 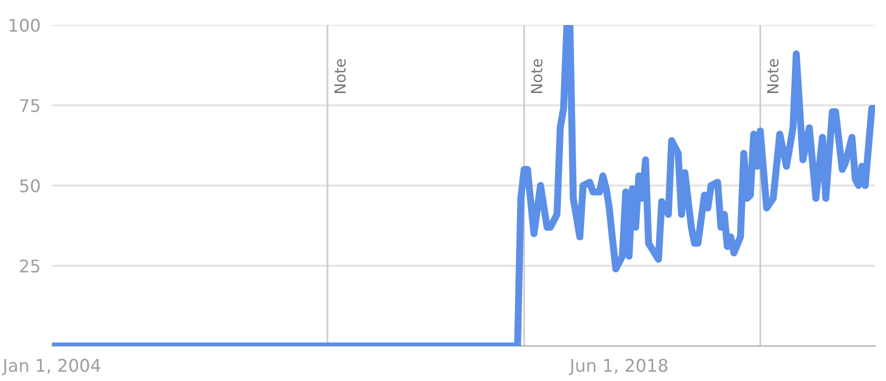 What do you see at coordinates (25, 25) in the screenshot?
I see `y-tick-label: 100` at bounding box center [25, 25].